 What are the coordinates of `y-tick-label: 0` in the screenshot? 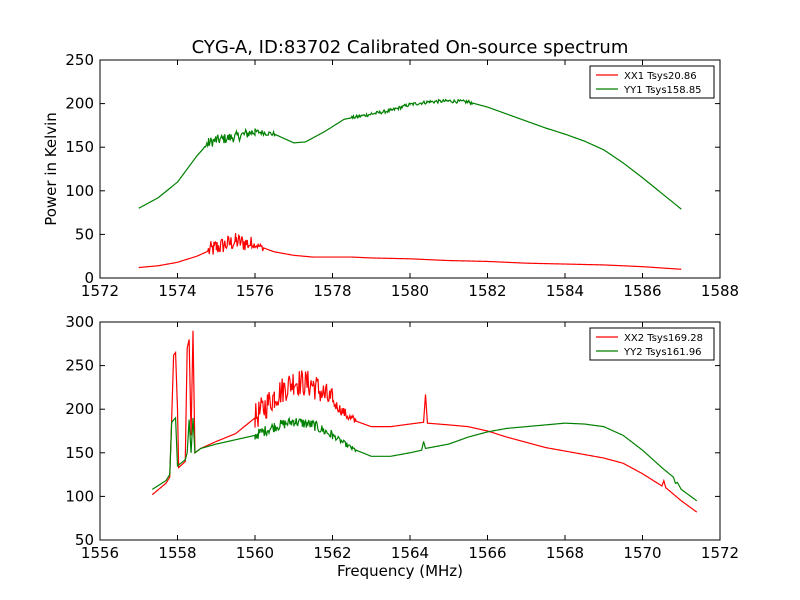 It's located at (89, 278).